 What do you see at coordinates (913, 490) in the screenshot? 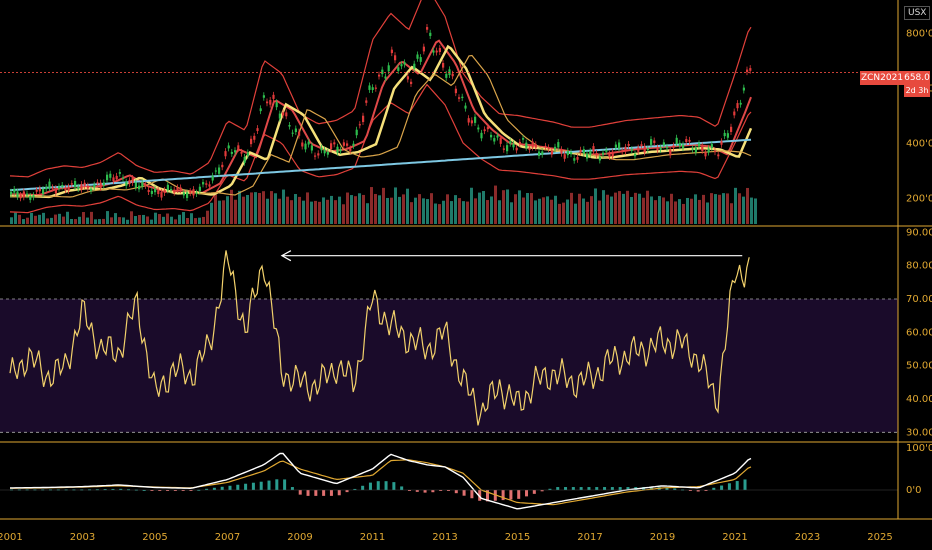
I see `macd-tick-label: 0'0` at bounding box center [913, 490].